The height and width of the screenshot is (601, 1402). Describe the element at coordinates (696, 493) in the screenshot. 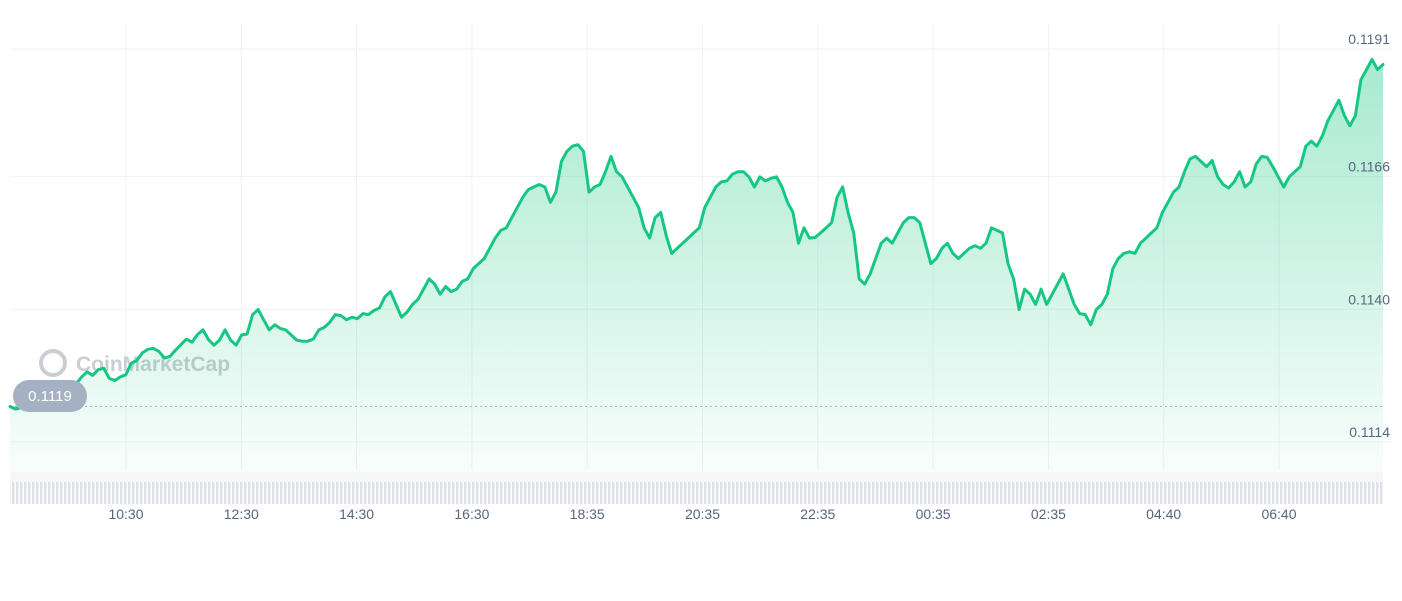

I see `volume-bars` at that location.